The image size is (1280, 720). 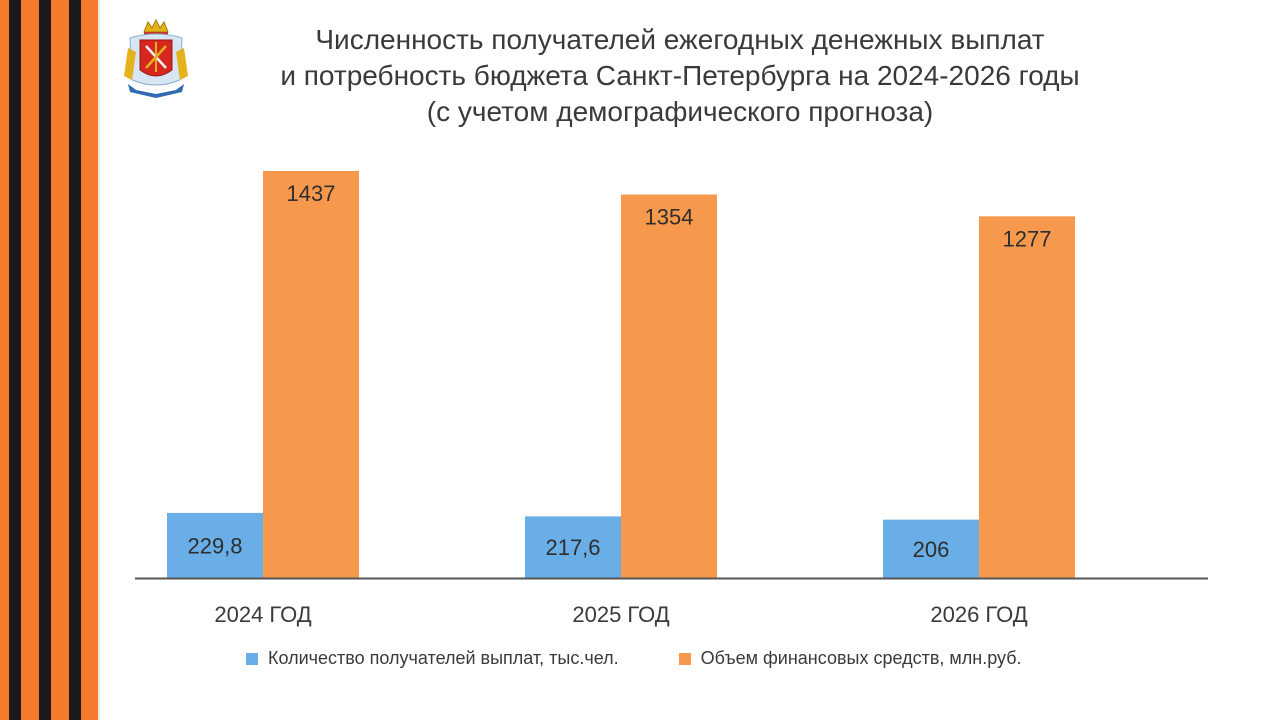 I want to click on coat-of-arms-icon, so click(x=156, y=58).